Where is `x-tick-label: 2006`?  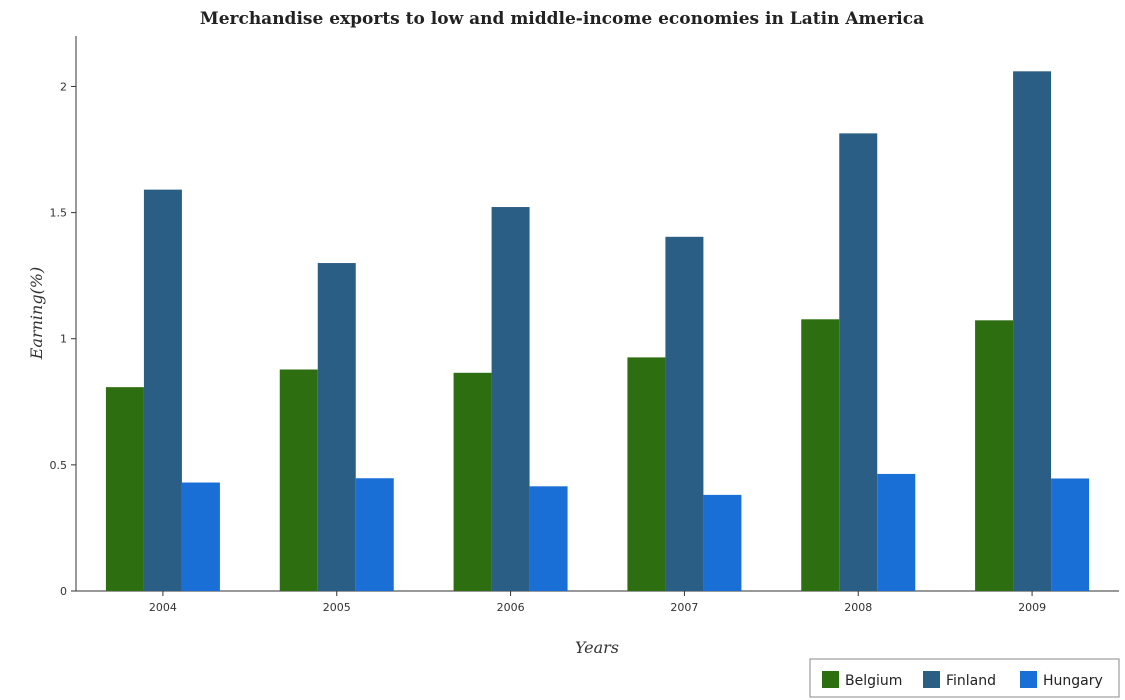 x-tick-label: 2006 is located at coordinates (511, 607).